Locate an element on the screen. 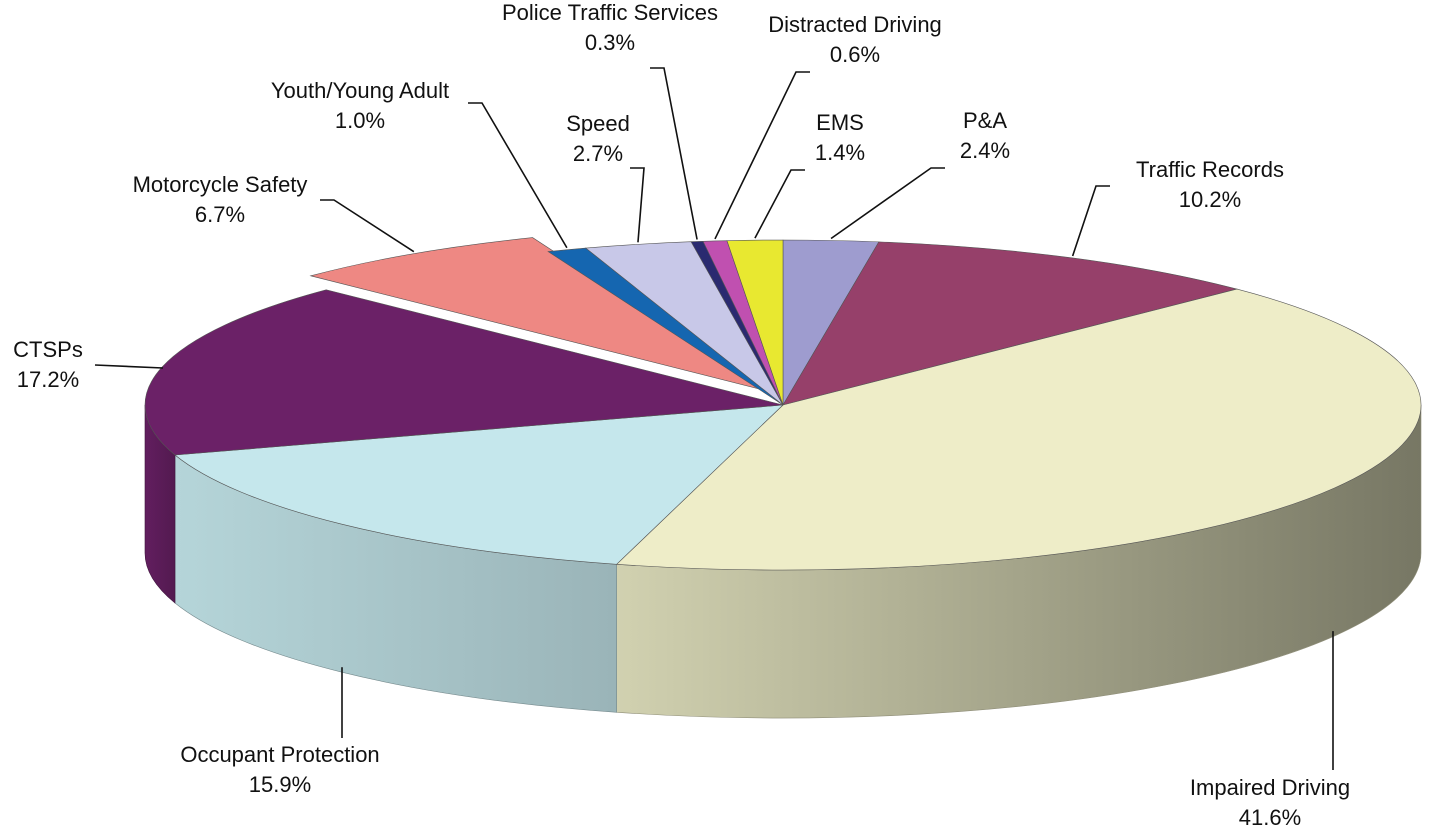 The image size is (1432, 840). slice-value-label: 17.2% is located at coordinates (48, 379).